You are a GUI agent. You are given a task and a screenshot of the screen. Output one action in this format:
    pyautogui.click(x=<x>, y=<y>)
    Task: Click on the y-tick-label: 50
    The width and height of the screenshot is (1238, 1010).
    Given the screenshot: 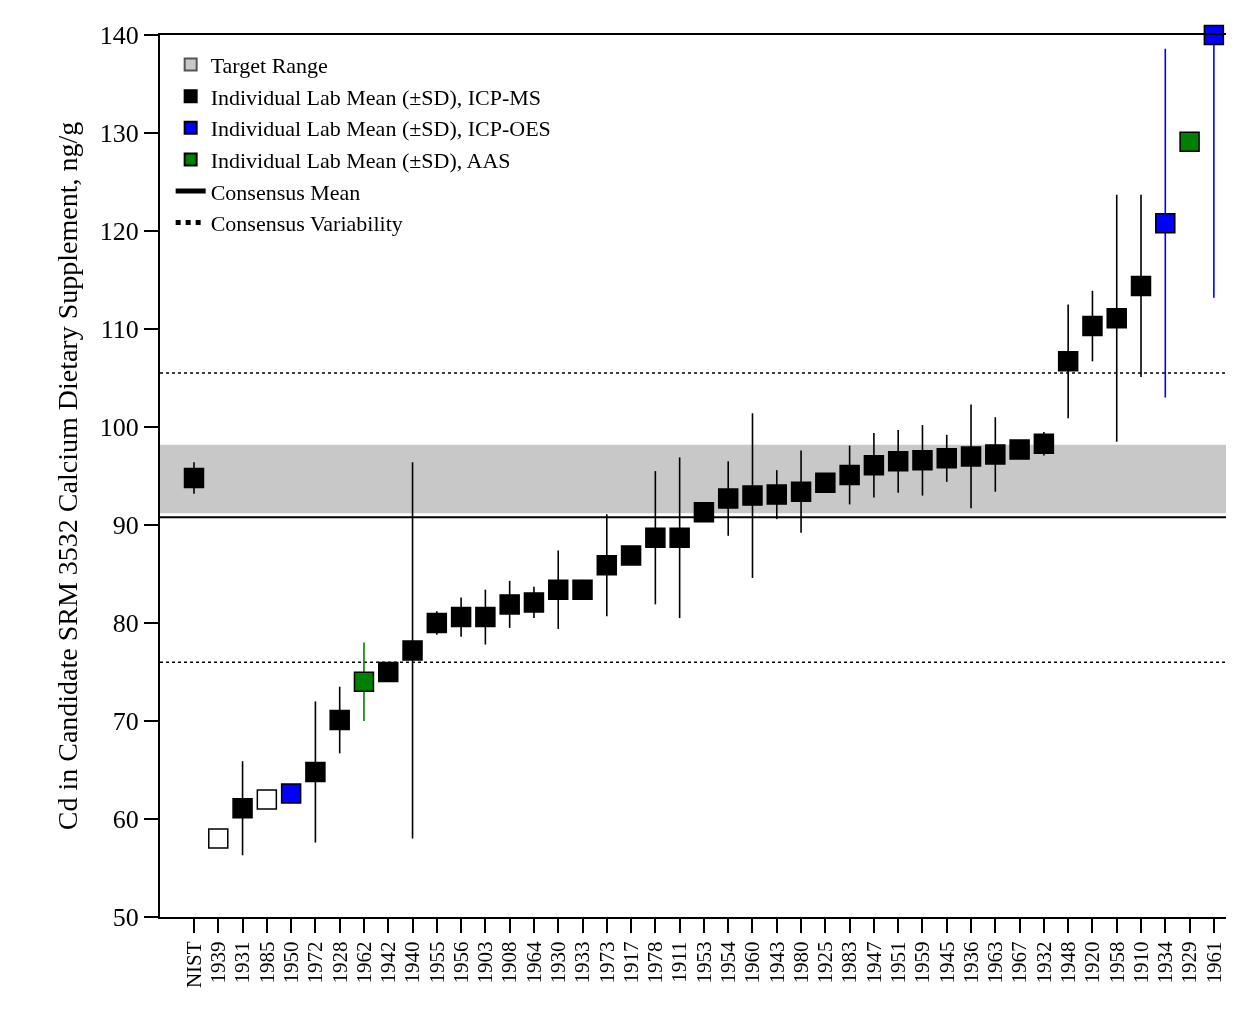 What is the action you would take?
    pyautogui.click(x=125, y=918)
    